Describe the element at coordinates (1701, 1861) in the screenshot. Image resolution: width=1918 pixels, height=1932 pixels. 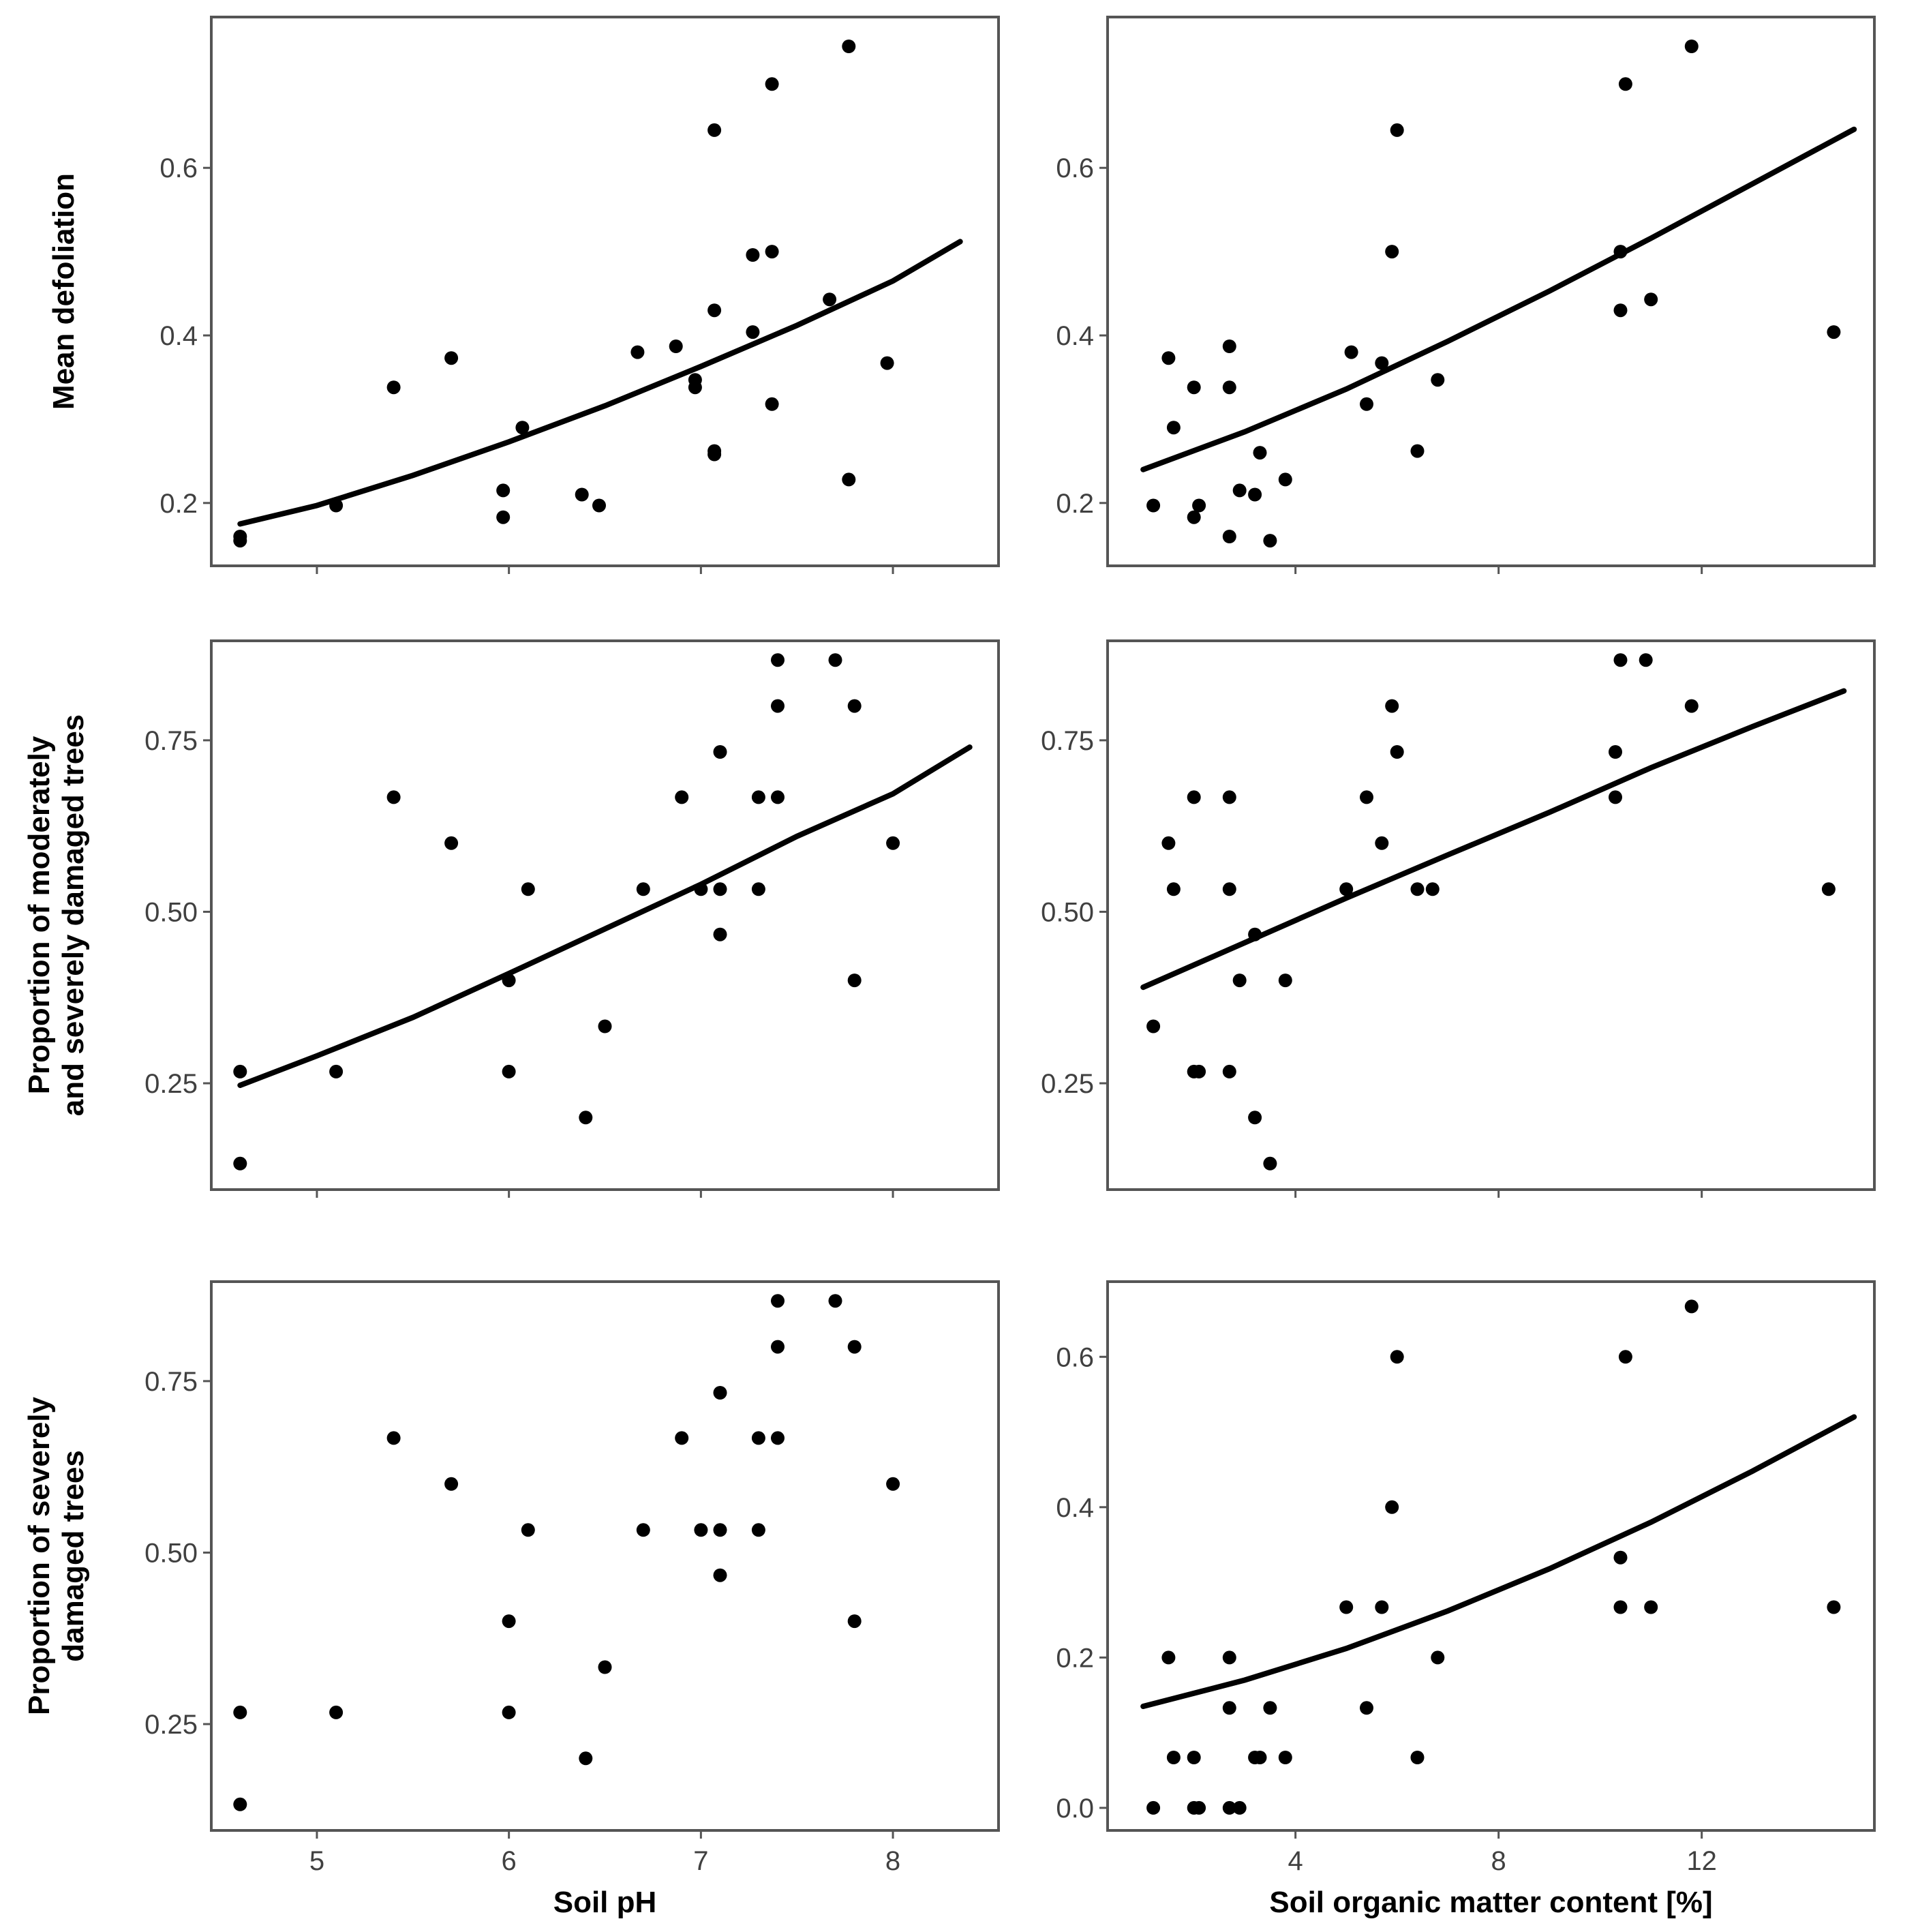
I see `x-tick-label: 12` at that location.